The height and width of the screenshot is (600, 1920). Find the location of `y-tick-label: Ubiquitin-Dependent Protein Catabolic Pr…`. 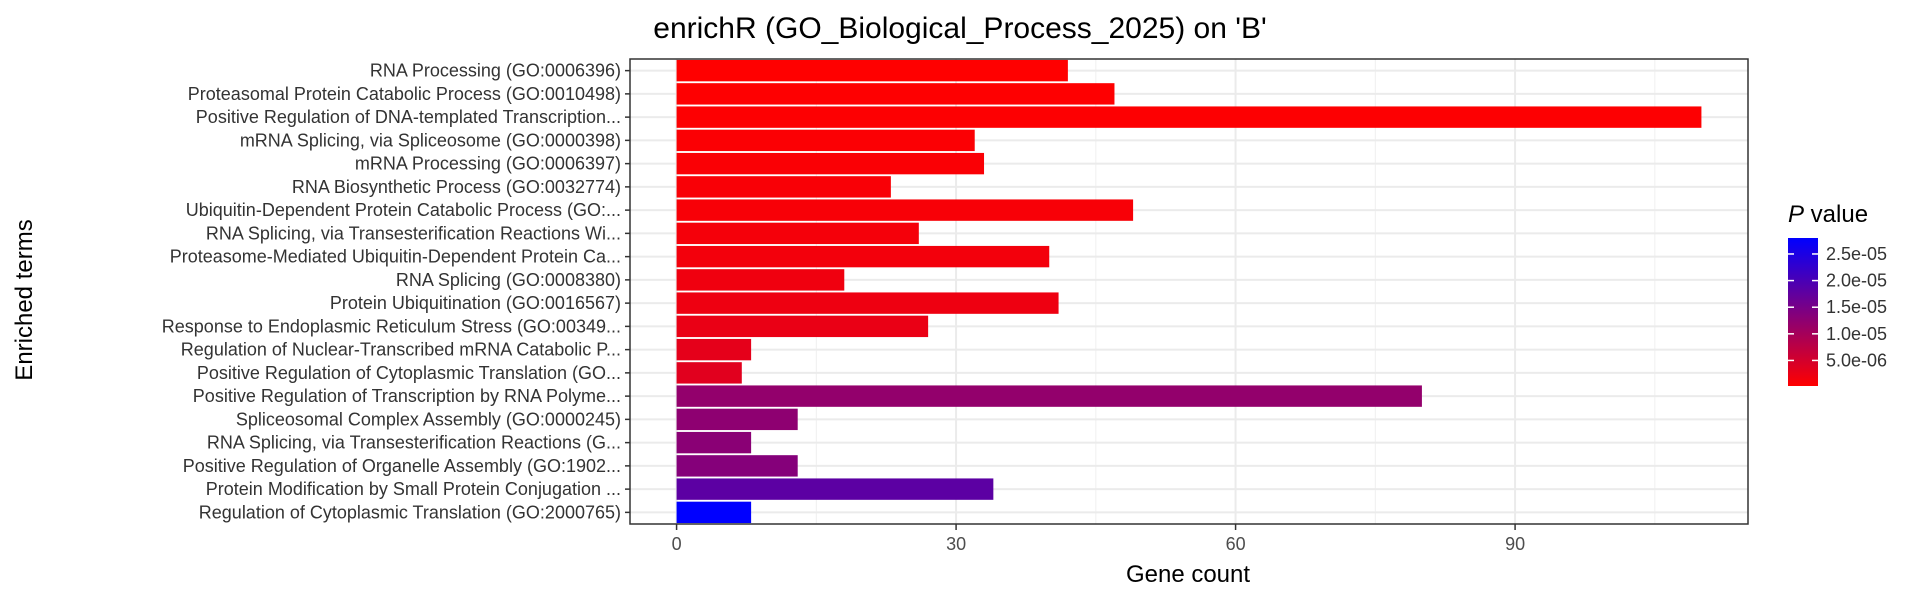

y-tick-label: Ubiquitin-Dependent Protein Catabolic Pr… is located at coordinates (403, 210).